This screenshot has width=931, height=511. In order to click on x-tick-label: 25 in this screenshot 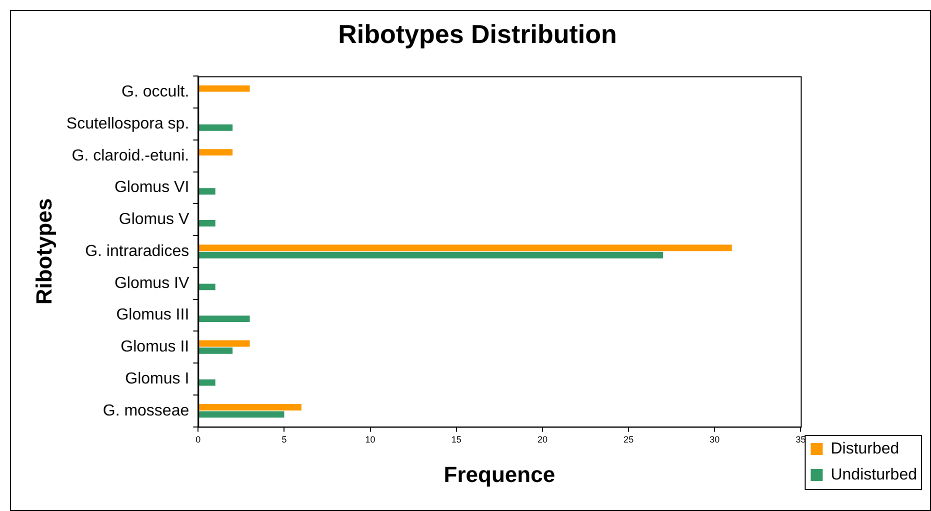, I will do `click(629, 439)`.